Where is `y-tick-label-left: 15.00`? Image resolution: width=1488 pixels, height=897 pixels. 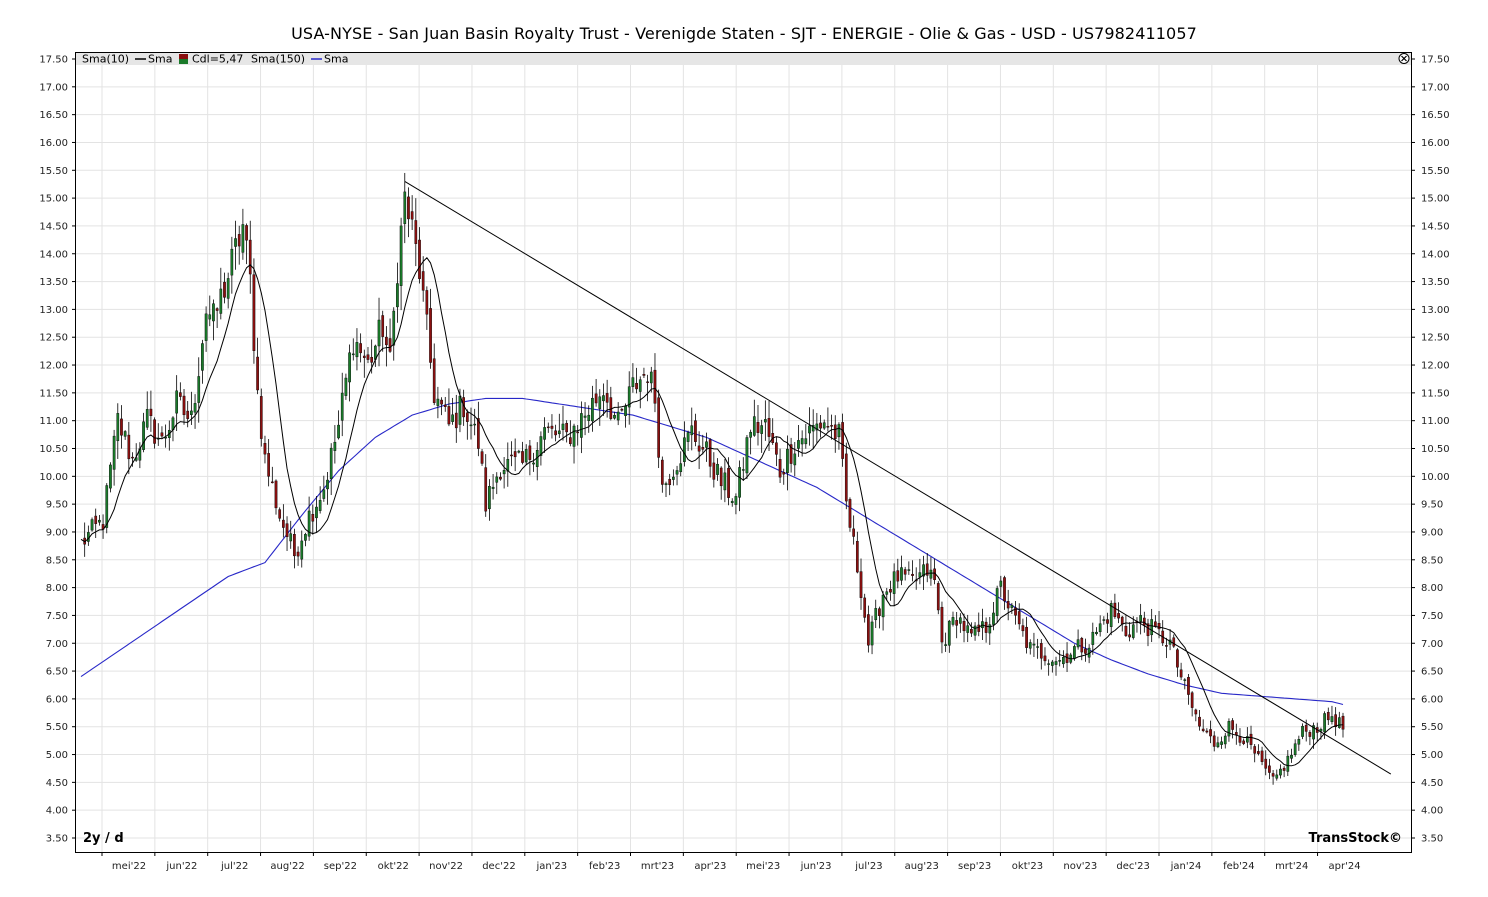 y-tick-label-left: 15.00 is located at coordinates (53, 199).